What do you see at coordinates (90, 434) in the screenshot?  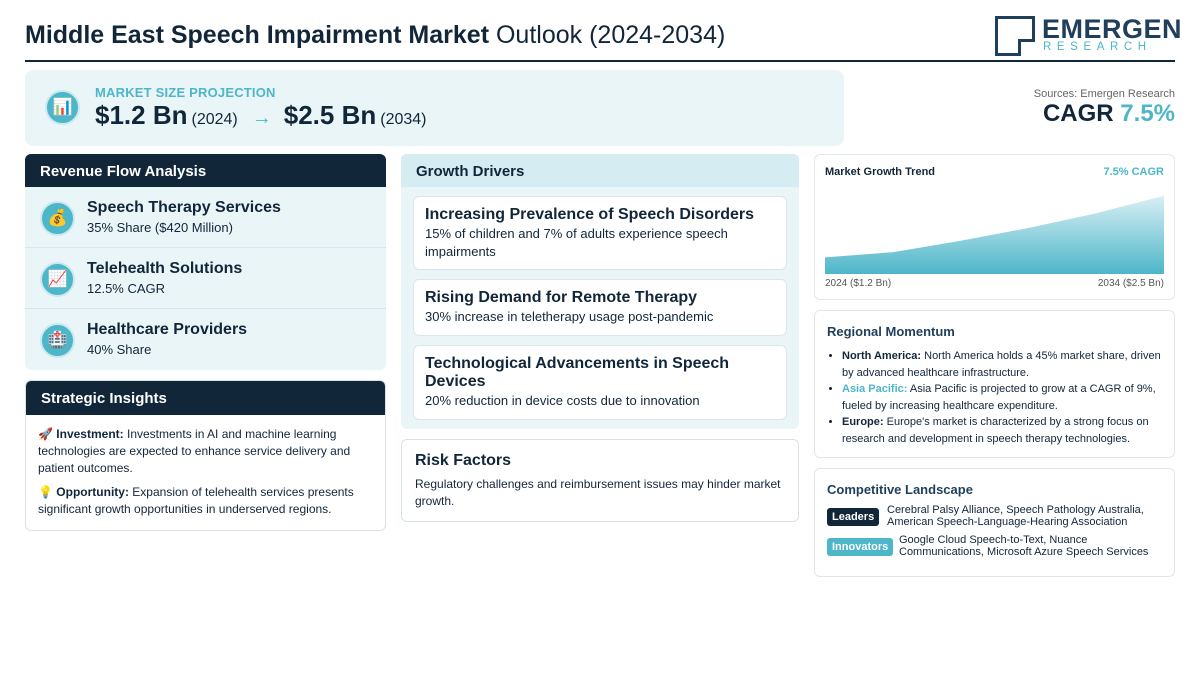 I see `insight-label: Investment:` at bounding box center [90, 434].